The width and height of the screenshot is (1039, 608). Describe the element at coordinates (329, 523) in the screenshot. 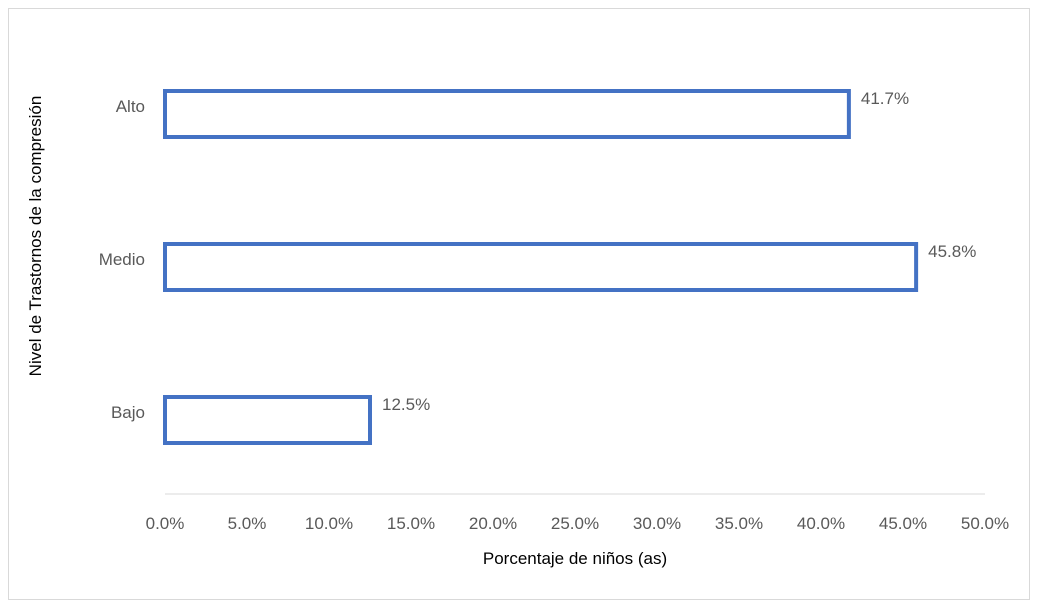

I see `x-tick-label: 10.0%` at that location.